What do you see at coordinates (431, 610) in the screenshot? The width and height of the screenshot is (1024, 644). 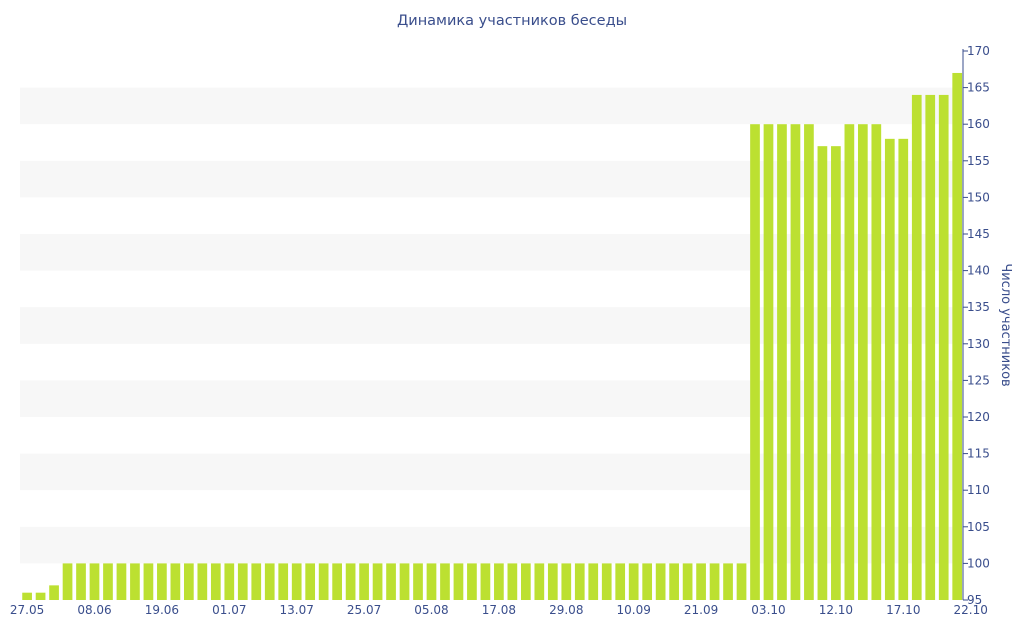 I see `x-tick-label: 05.08` at bounding box center [431, 610].